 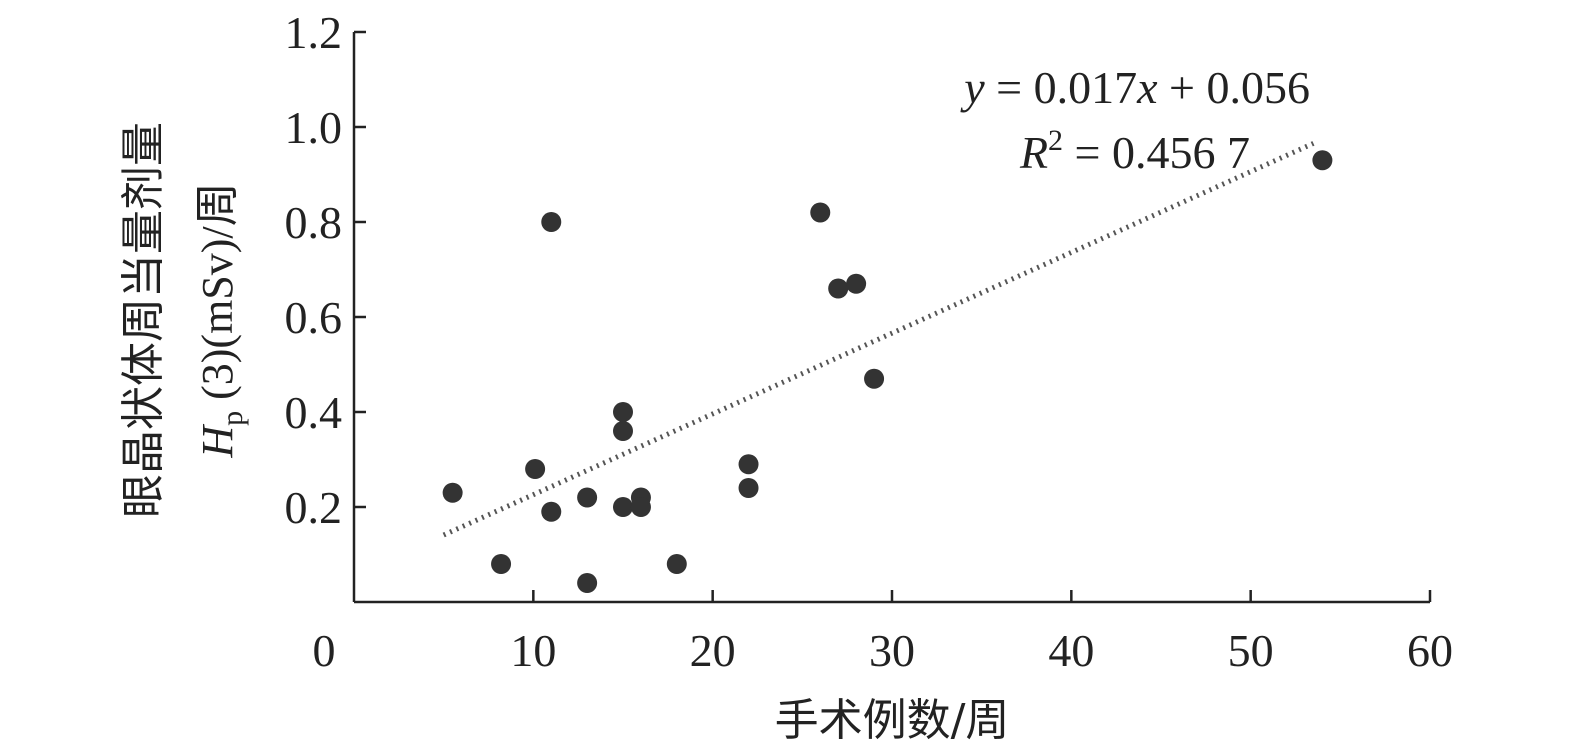 What do you see at coordinates (314, 222) in the screenshot?
I see `y-tick-label: 0.8` at bounding box center [314, 222].